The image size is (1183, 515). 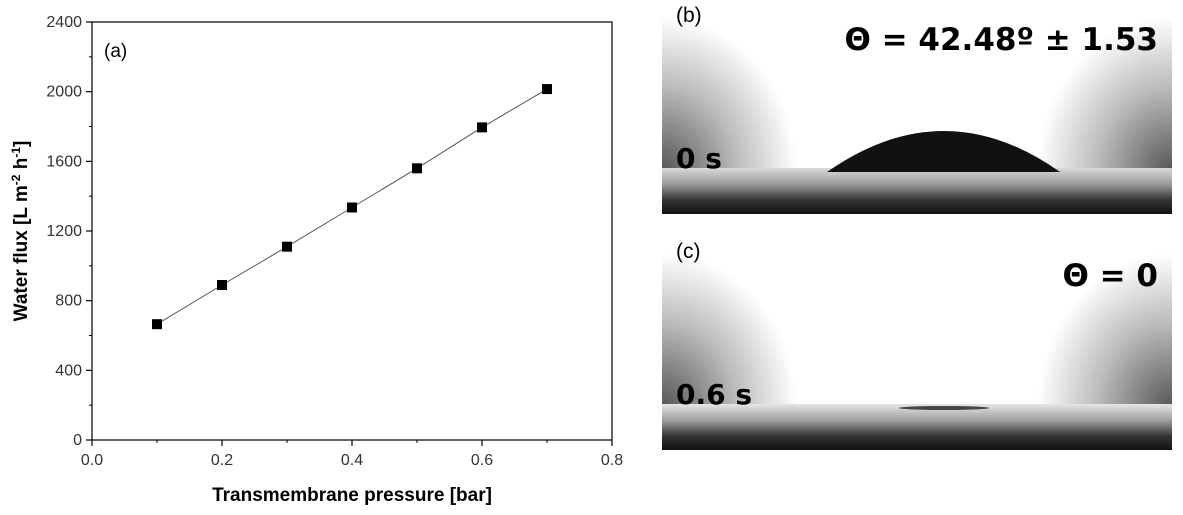 I want to click on y-tick-label: 400, so click(x=68, y=370).